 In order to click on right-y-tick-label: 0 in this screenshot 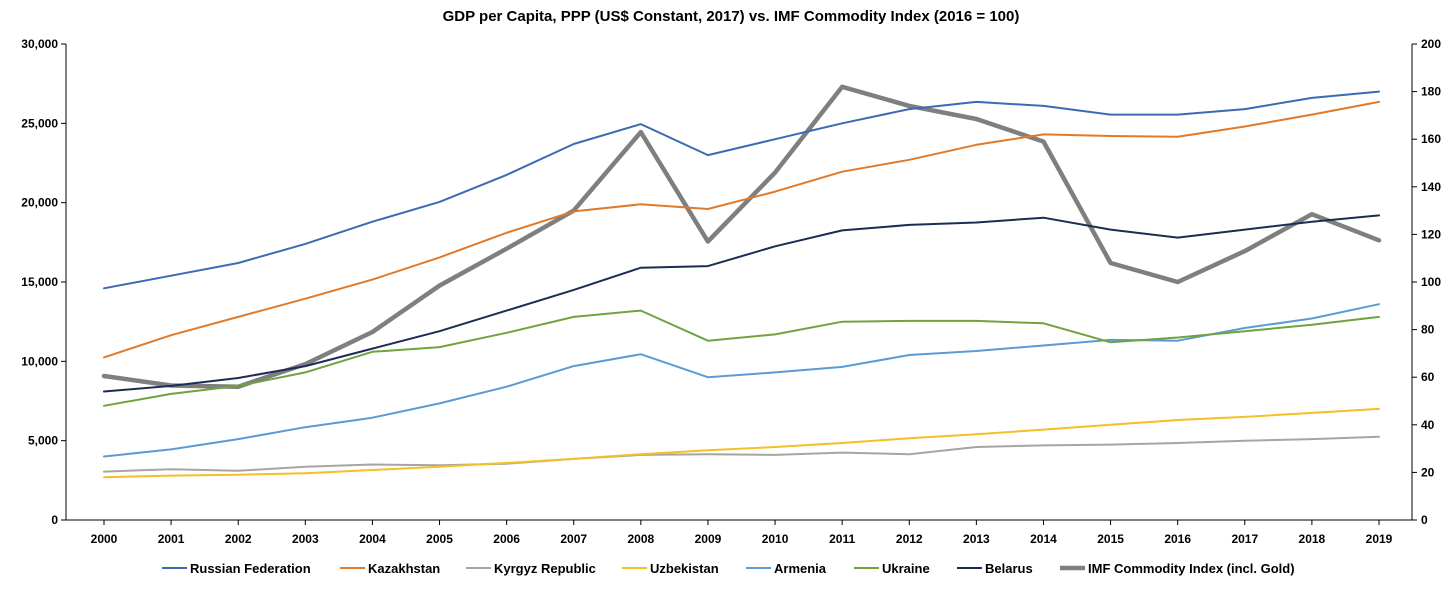, I will do `click(1424, 520)`.